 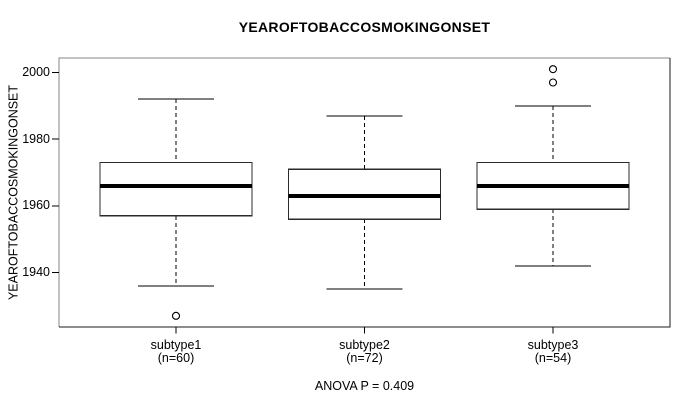 I want to click on x-category-label: subtype2 (n=72), so click(x=365, y=352).